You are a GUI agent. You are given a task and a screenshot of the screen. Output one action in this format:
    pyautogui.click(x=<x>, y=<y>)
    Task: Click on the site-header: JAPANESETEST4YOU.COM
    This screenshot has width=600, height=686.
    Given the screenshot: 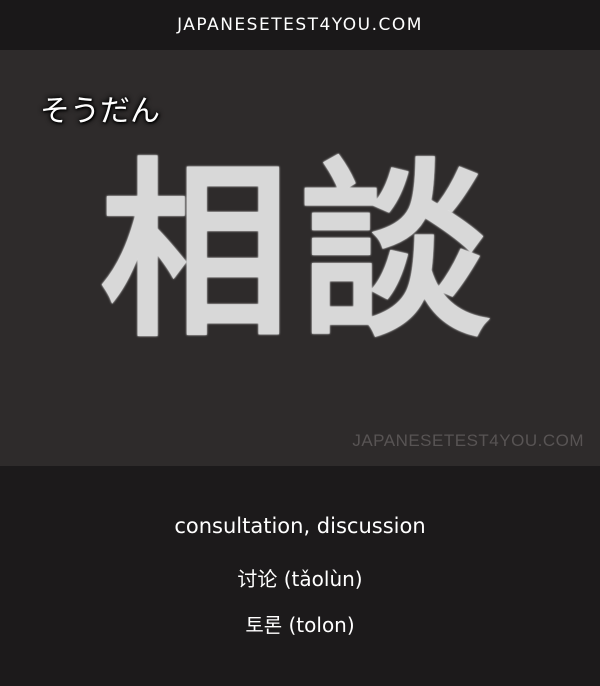 What is the action you would take?
    pyautogui.click(x=300, y=25)
    